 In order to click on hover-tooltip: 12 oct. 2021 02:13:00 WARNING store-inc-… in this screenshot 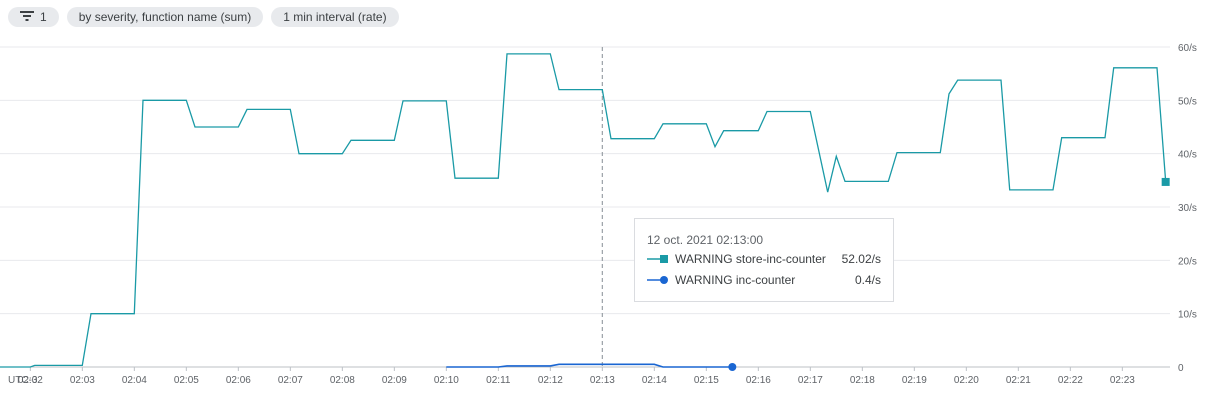, I will do `click(764, 260)`.